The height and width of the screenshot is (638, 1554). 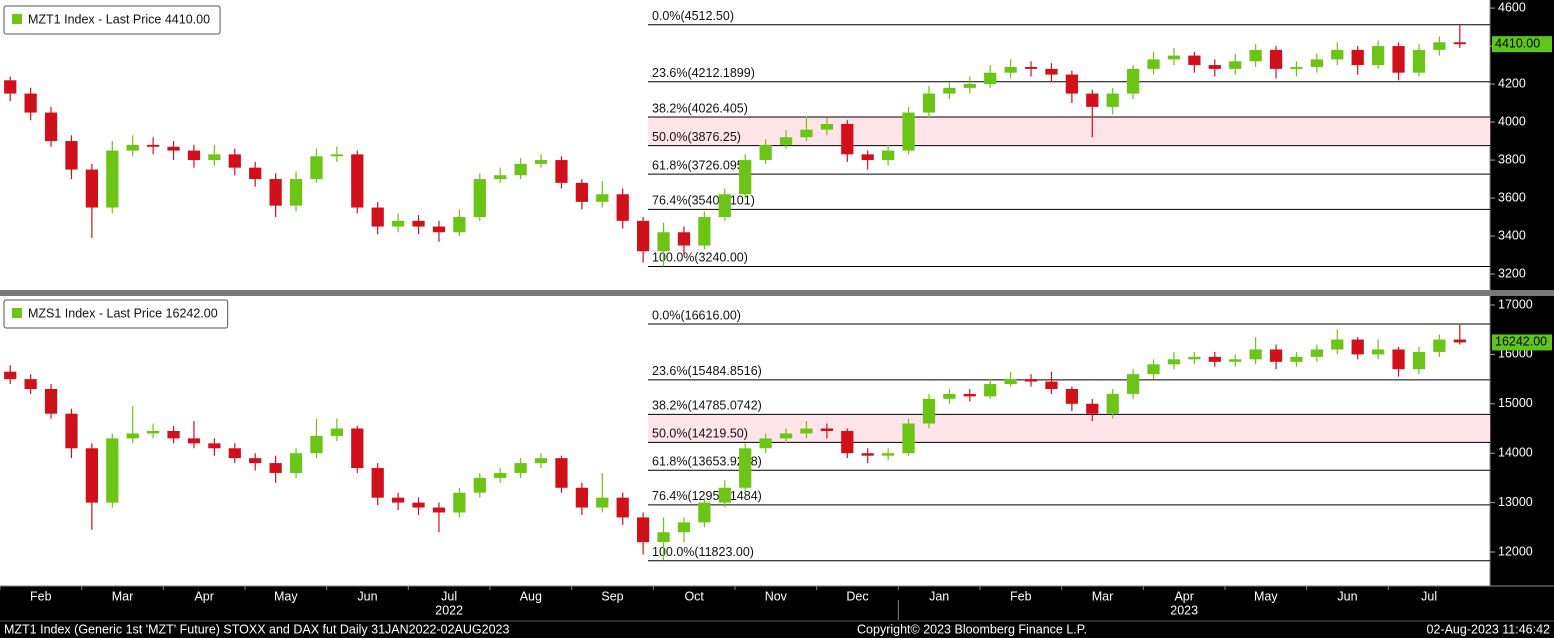 I want to click on fib-label: 0.0%(16616.00), so click(x=696, y=315).